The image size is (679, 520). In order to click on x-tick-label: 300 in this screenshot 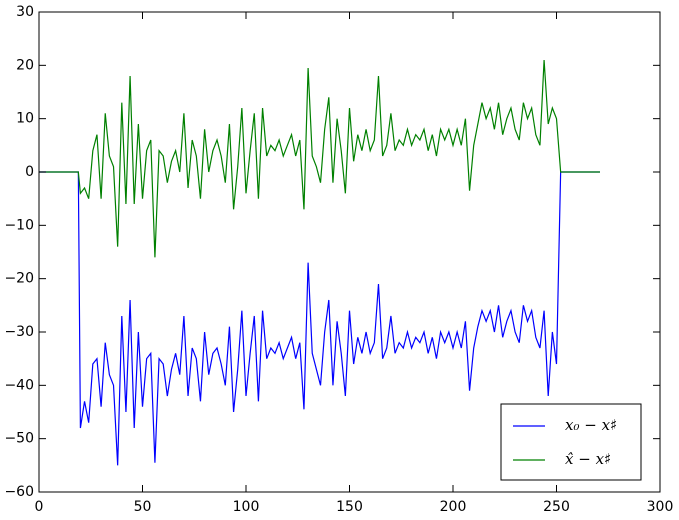, I will do `click(660, 507)`.